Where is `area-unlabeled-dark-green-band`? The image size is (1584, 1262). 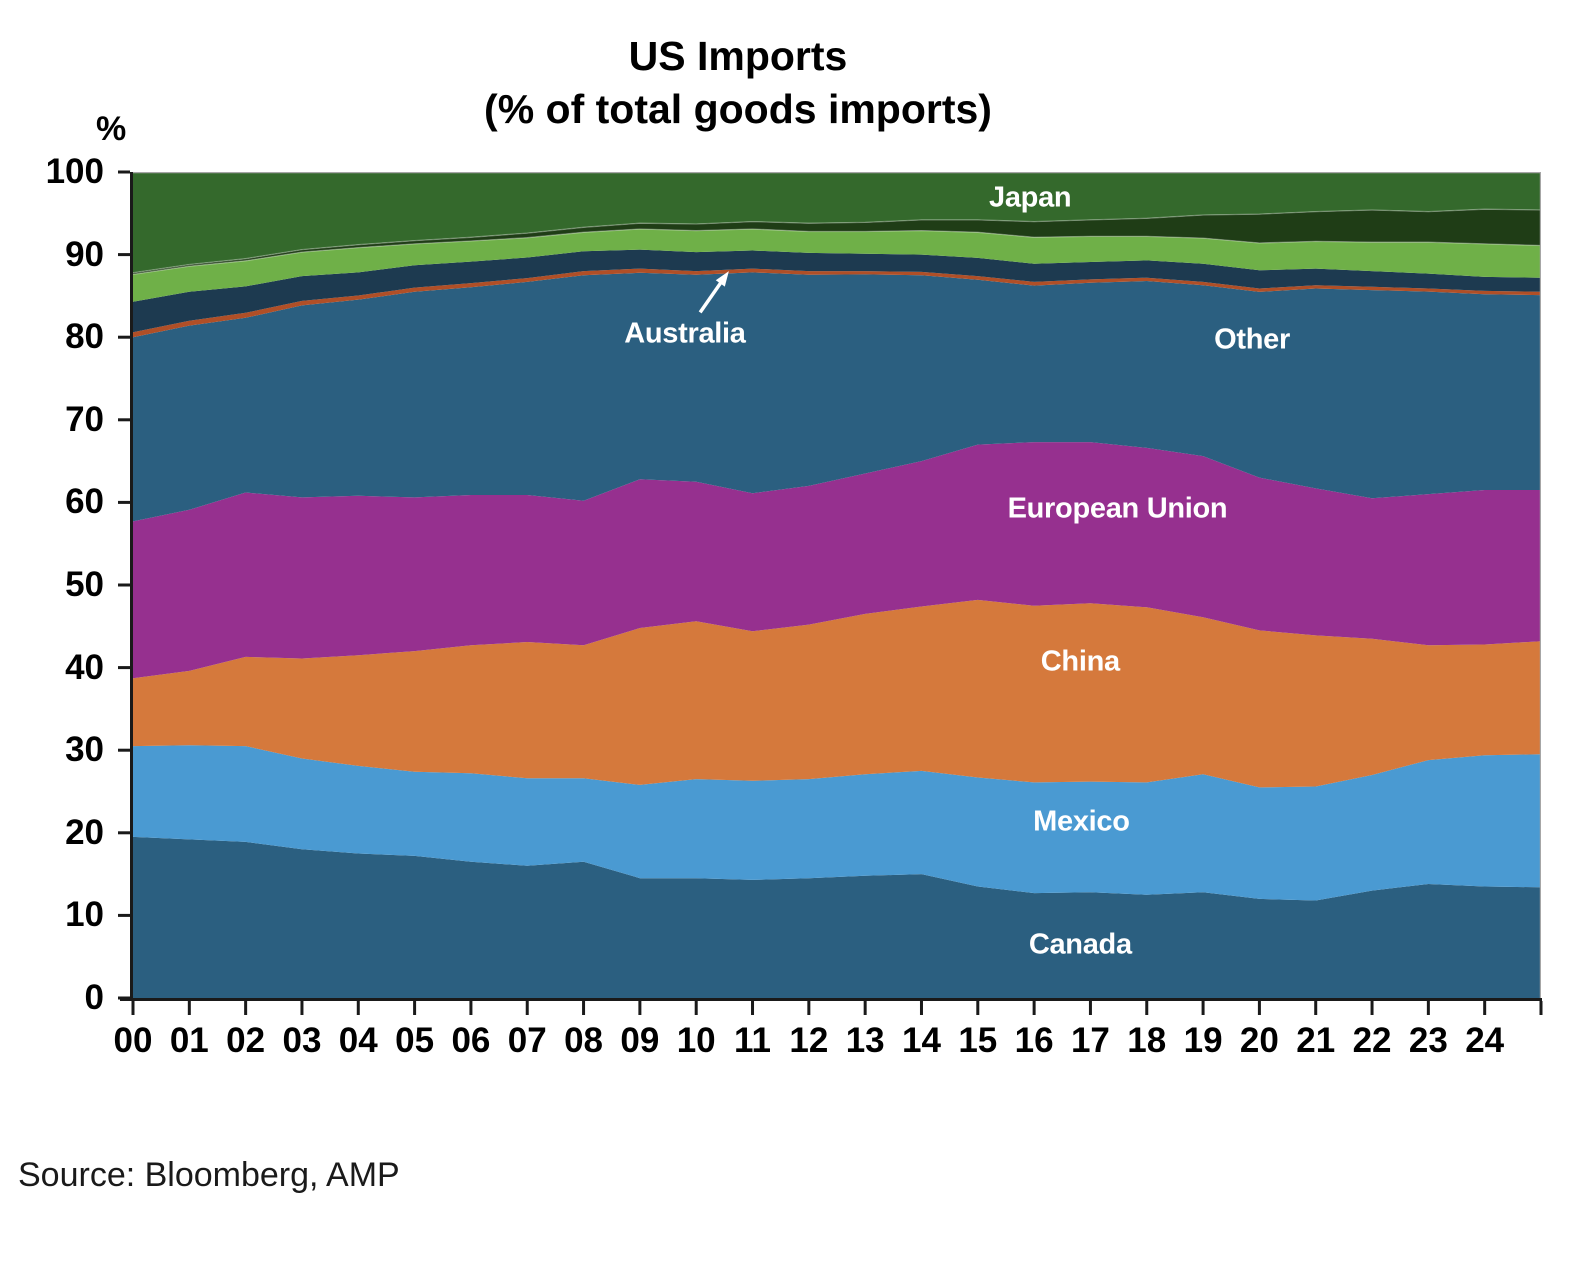
area-unlabeled-dark-green-band is located at coordinates (837, 242).